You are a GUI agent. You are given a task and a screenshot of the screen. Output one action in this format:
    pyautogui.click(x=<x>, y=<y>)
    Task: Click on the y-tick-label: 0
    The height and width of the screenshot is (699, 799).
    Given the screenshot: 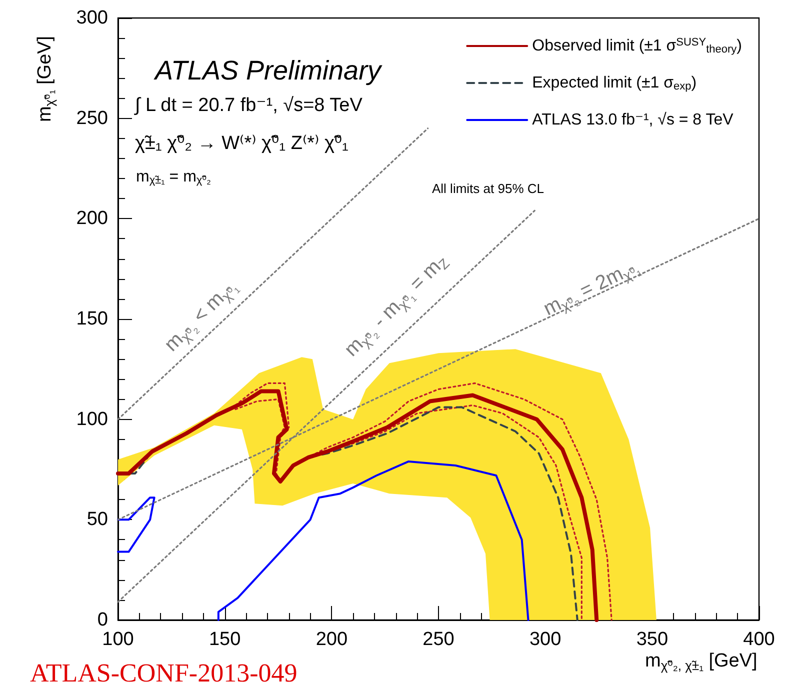 What is the action you would take?
    pyautogui.click(x=102, y=620)
    